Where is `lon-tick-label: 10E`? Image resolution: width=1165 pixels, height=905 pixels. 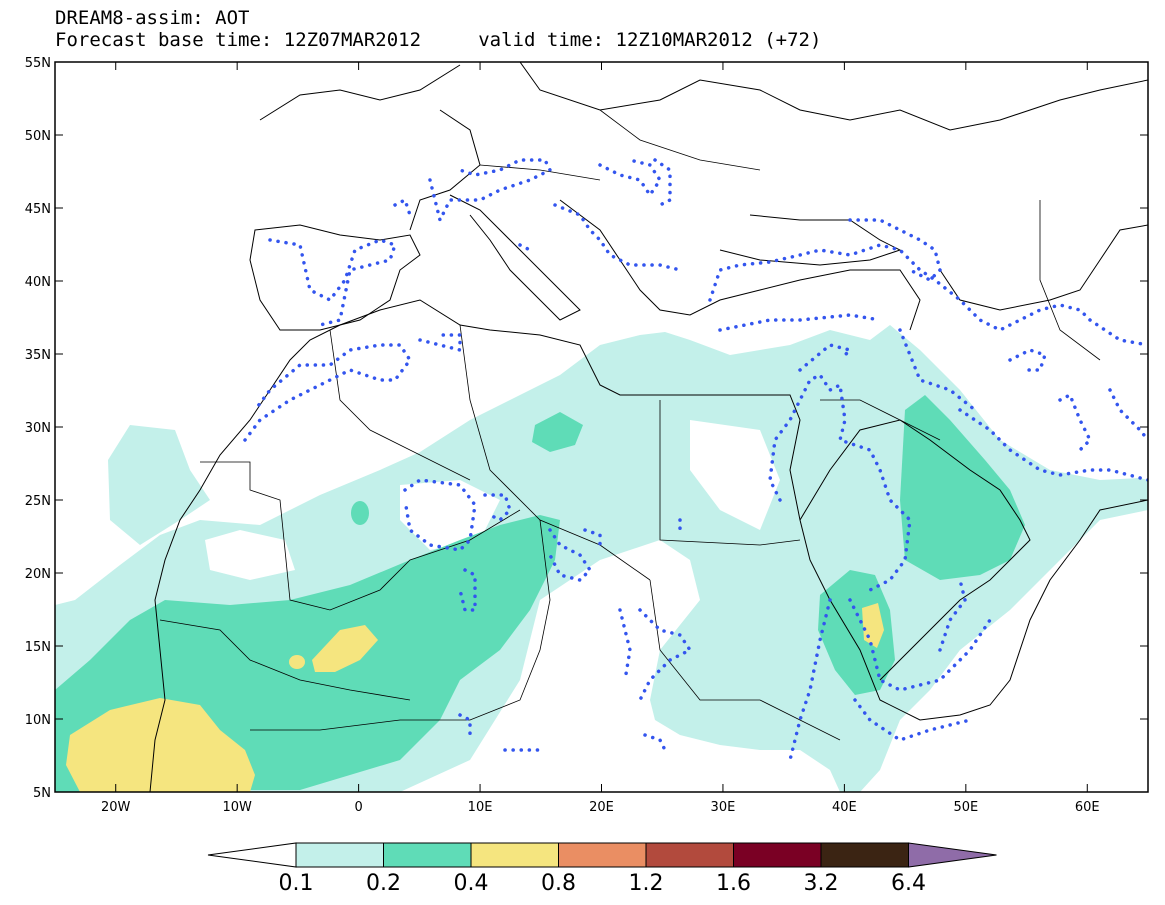
lon-tick-label: 10E is located at coordinates (480, 807).